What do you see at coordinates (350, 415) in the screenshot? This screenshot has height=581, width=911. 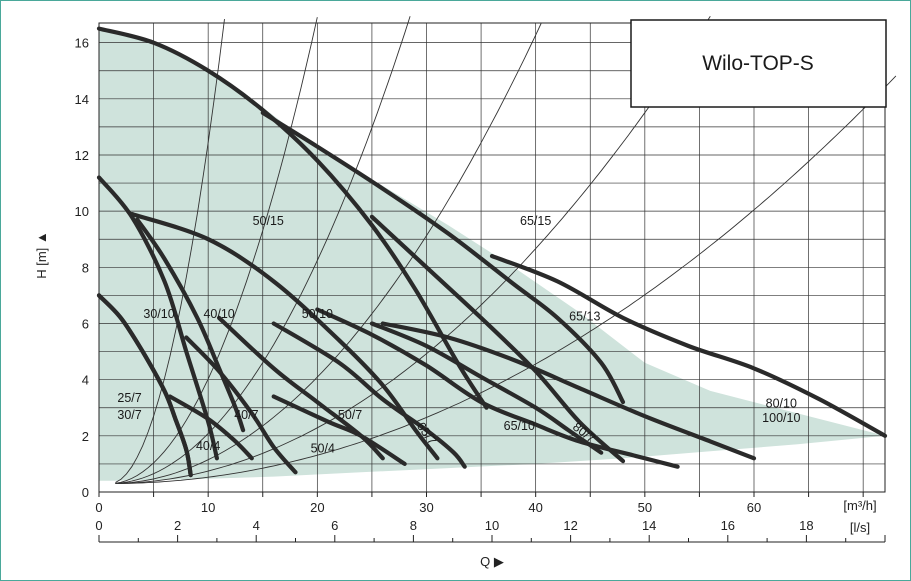 I see `curve-label-50-7: 50/7` at bounding box center [350, 415].